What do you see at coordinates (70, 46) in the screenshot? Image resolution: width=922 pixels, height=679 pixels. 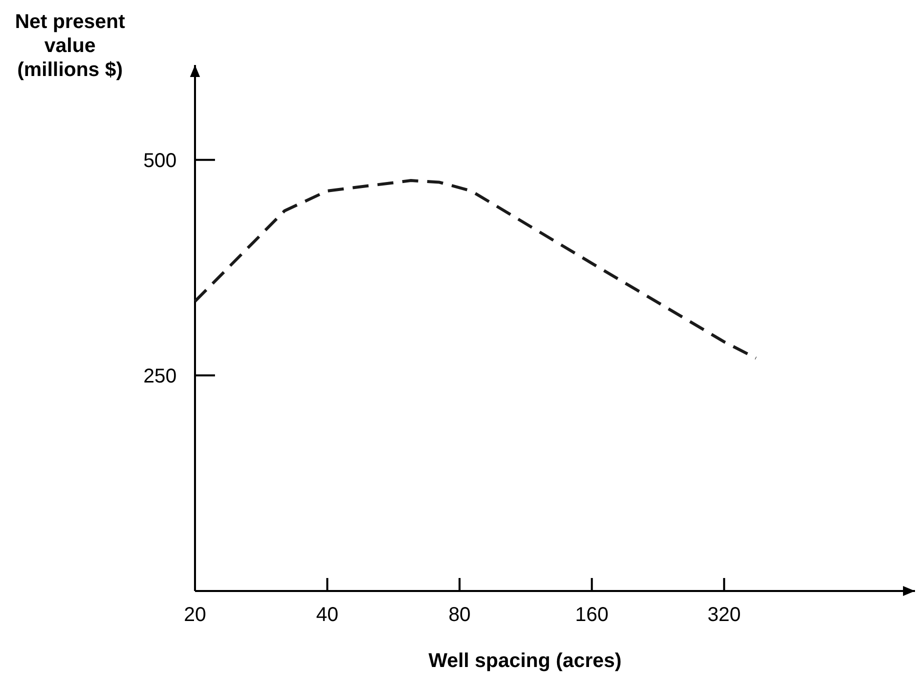 I see `y-axis-title: Net present value (millions $)` at bounding box center [70, 46].